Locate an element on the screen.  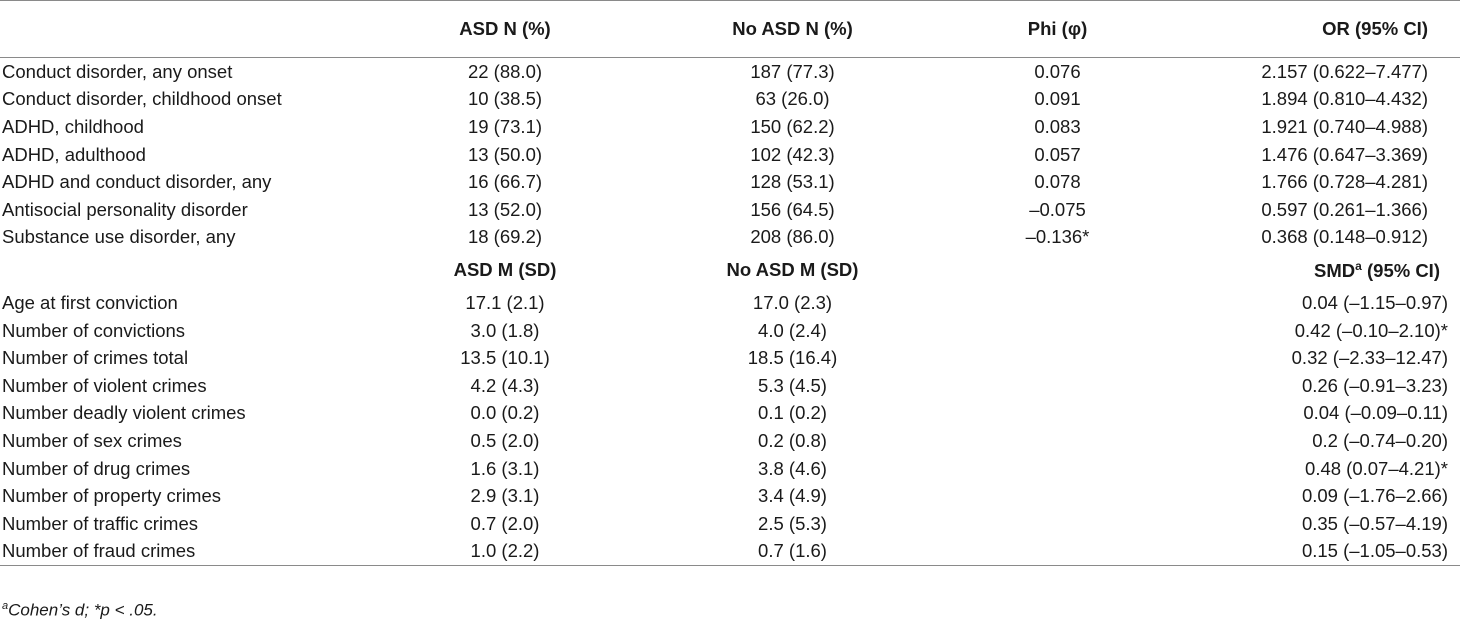
cell-no-asd-msd: 5.3 (4.5) is located at coordinates (792, 385).